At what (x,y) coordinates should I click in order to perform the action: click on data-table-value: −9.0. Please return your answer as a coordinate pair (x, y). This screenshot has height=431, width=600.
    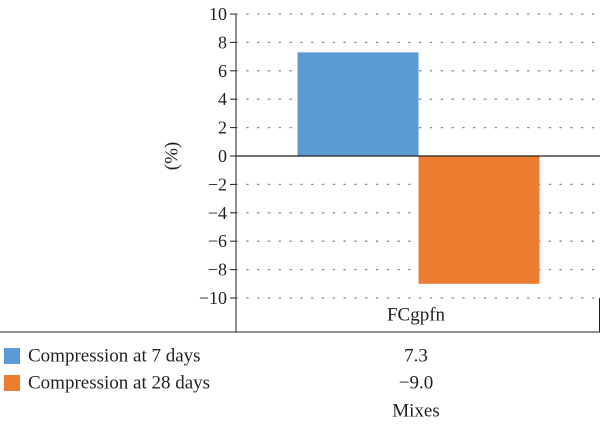
    Looking at the image, I should click on (416, 383).